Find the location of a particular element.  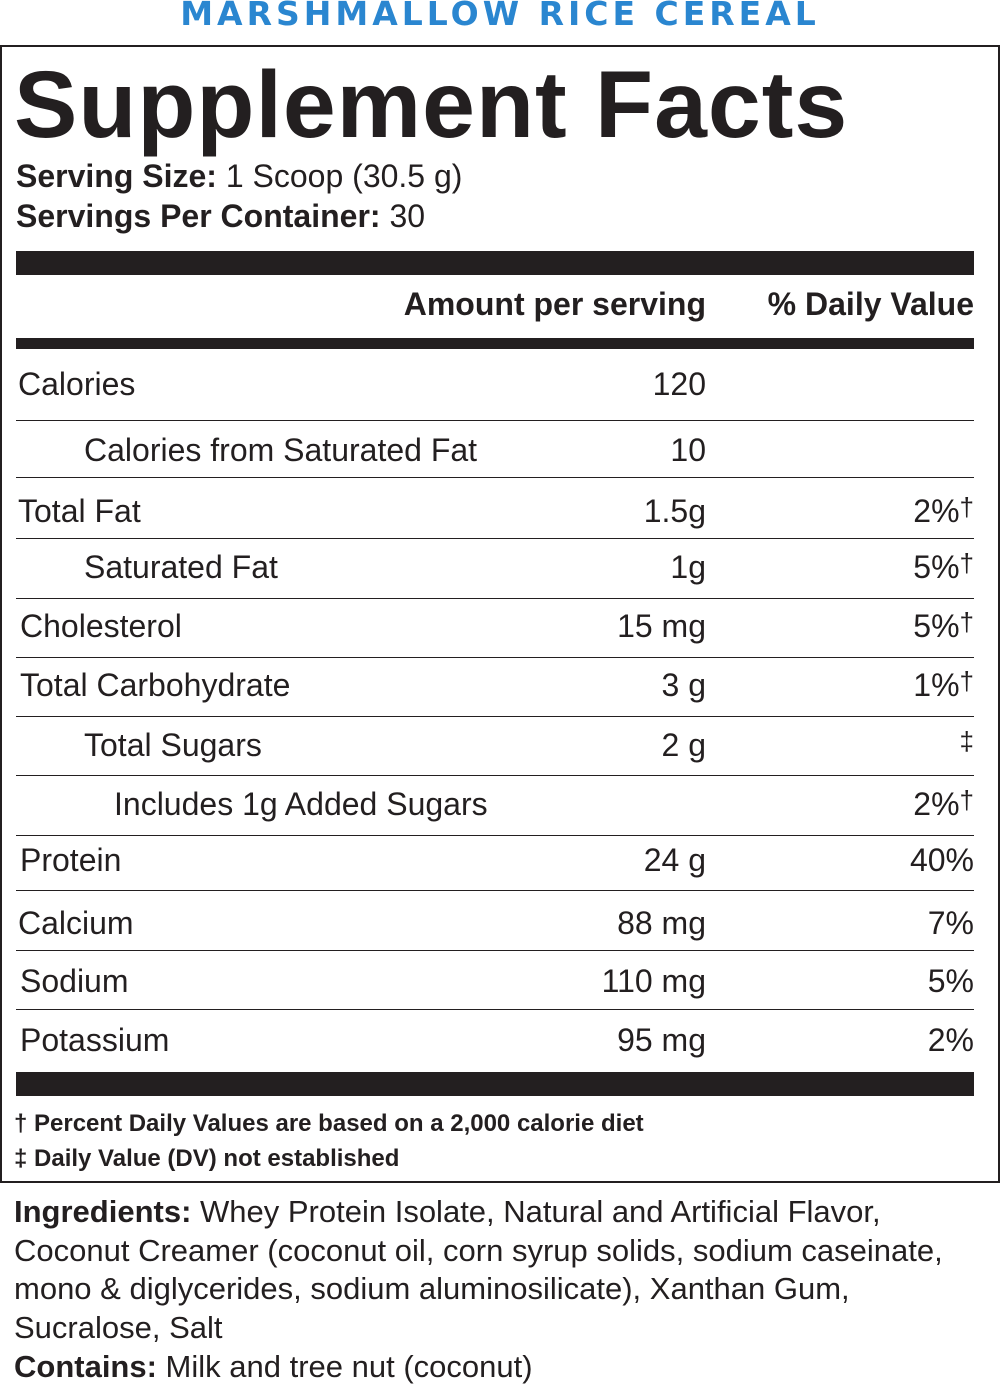

nutrient-label: Total Sugars is located at coordinates (173, 745).